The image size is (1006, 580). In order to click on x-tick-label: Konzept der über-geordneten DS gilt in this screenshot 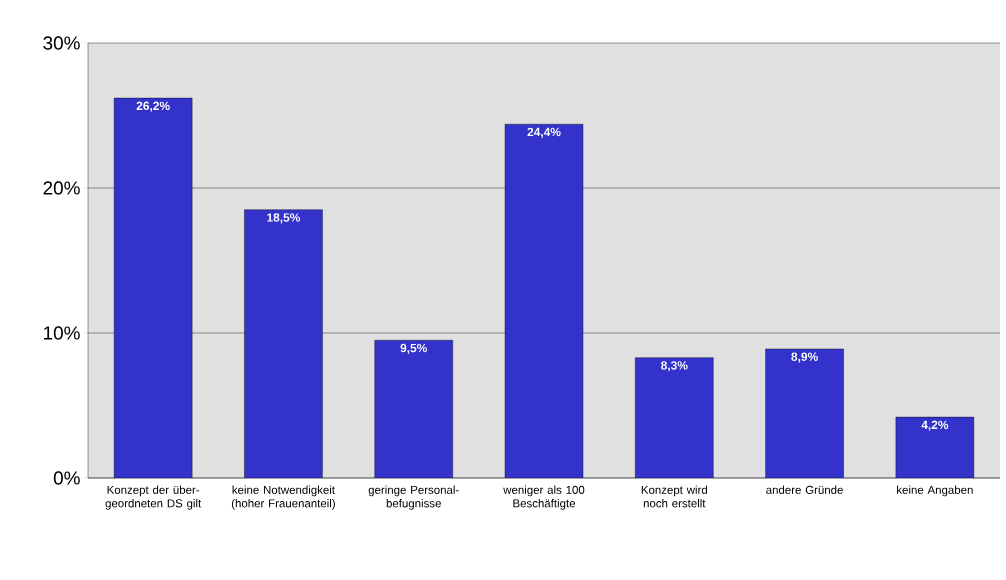, I will do `click(153, 497)`.